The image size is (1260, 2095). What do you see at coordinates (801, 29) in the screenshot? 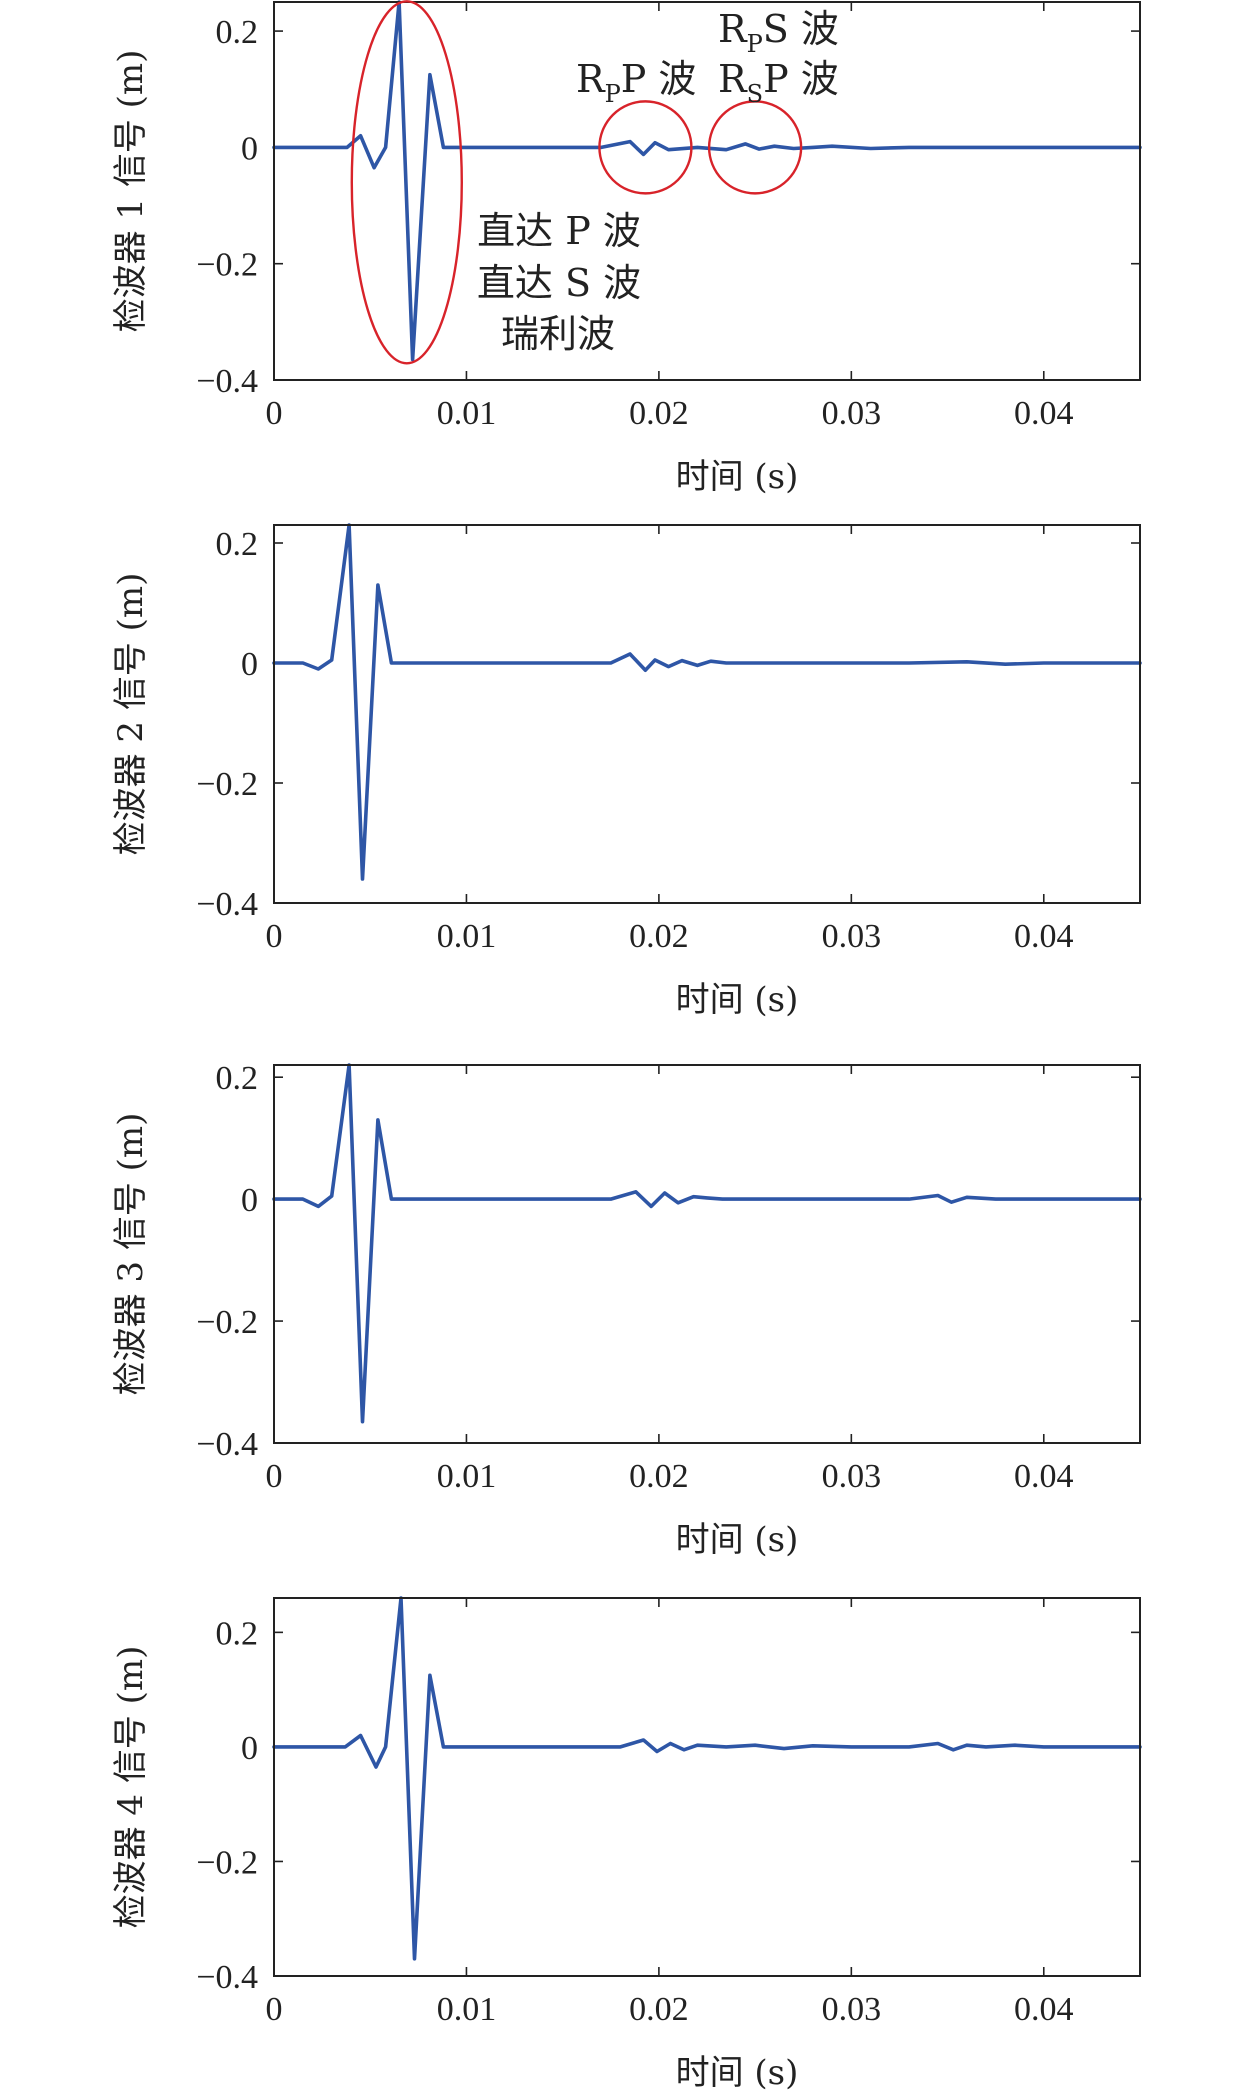
I see `annotation-tail: S 波` at bounding box center [801, 29].